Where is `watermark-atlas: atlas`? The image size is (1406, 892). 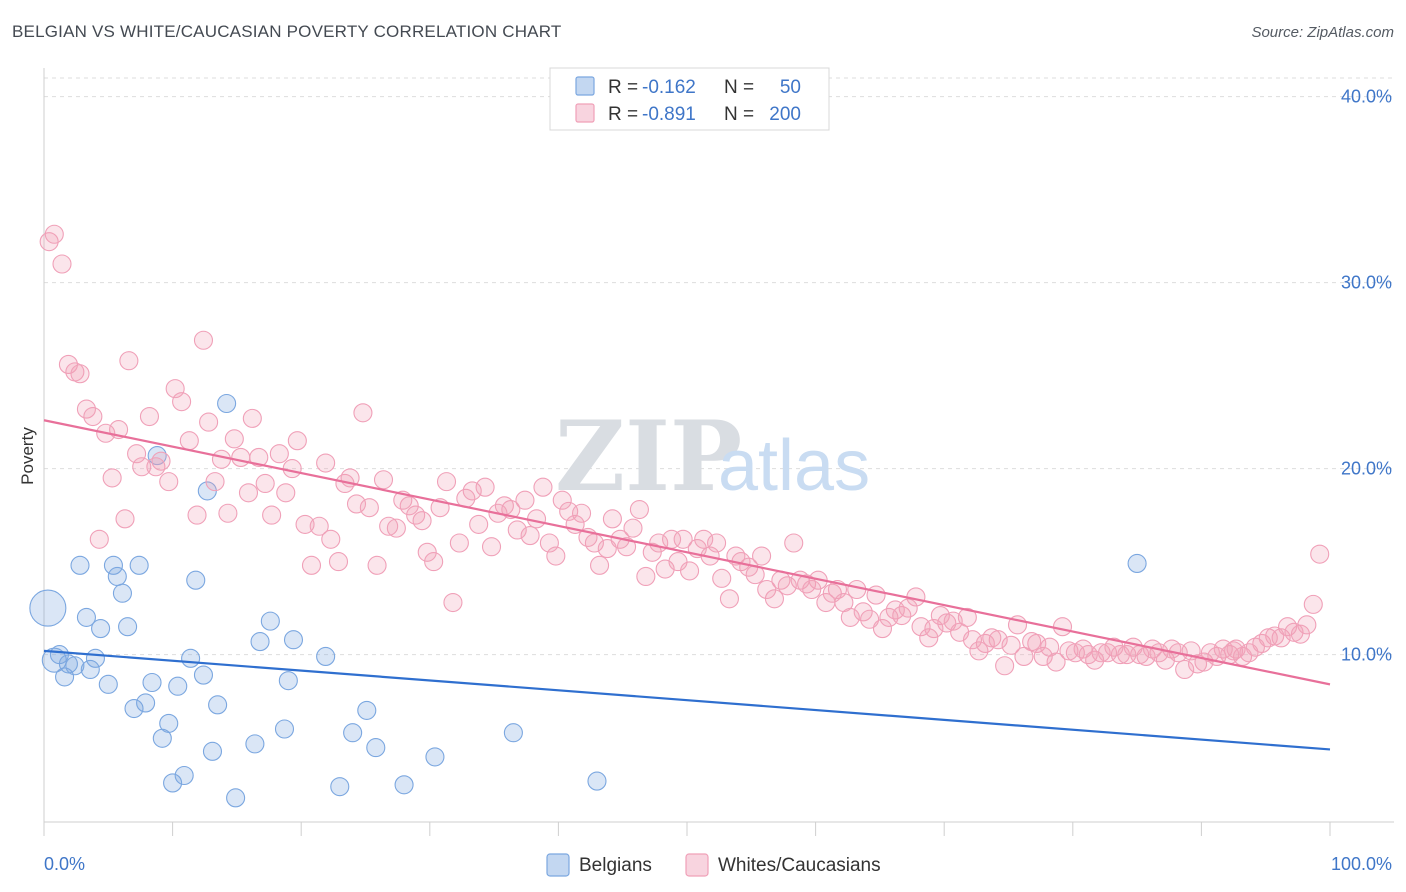 watermark-atlas: atlas is located at coordinates (794, 466).